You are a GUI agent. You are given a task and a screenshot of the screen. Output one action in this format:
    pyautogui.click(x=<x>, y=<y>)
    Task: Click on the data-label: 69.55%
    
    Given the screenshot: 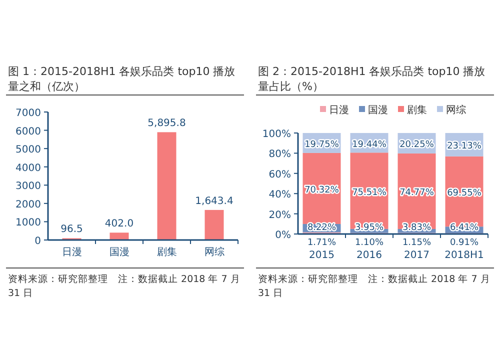 What is the action you would take?
    pyautogui.click(x=464, y=193)
    